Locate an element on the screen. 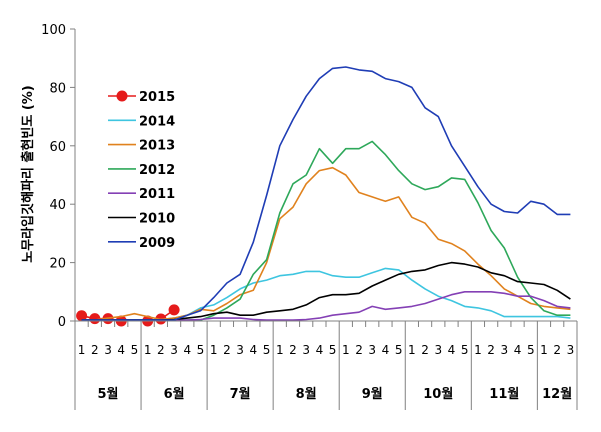 This screenshot has width=601, height=432. x-month-label: 9월 is located at coordinates (372, 394).